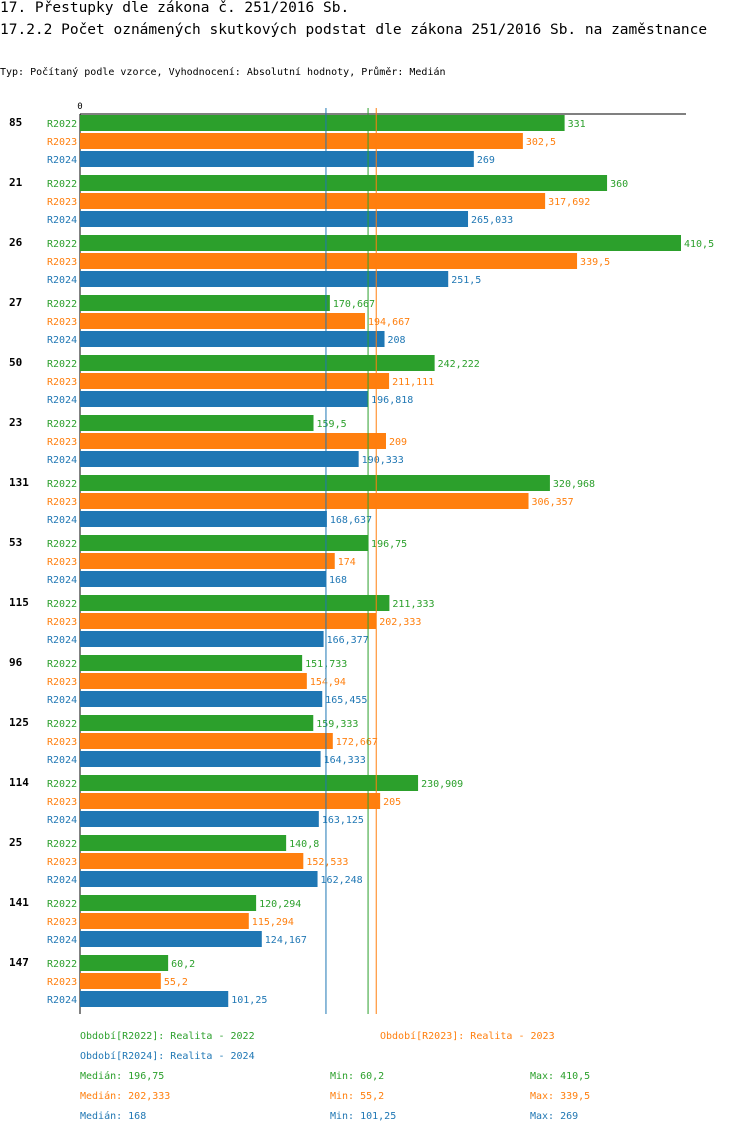 Image resolution: width=750 pixels, height=1134 pixels. What do you see at coordinates (459, 364) in the screenshot?
I see `data-label: 242,222` at bounding box center [459, 364].